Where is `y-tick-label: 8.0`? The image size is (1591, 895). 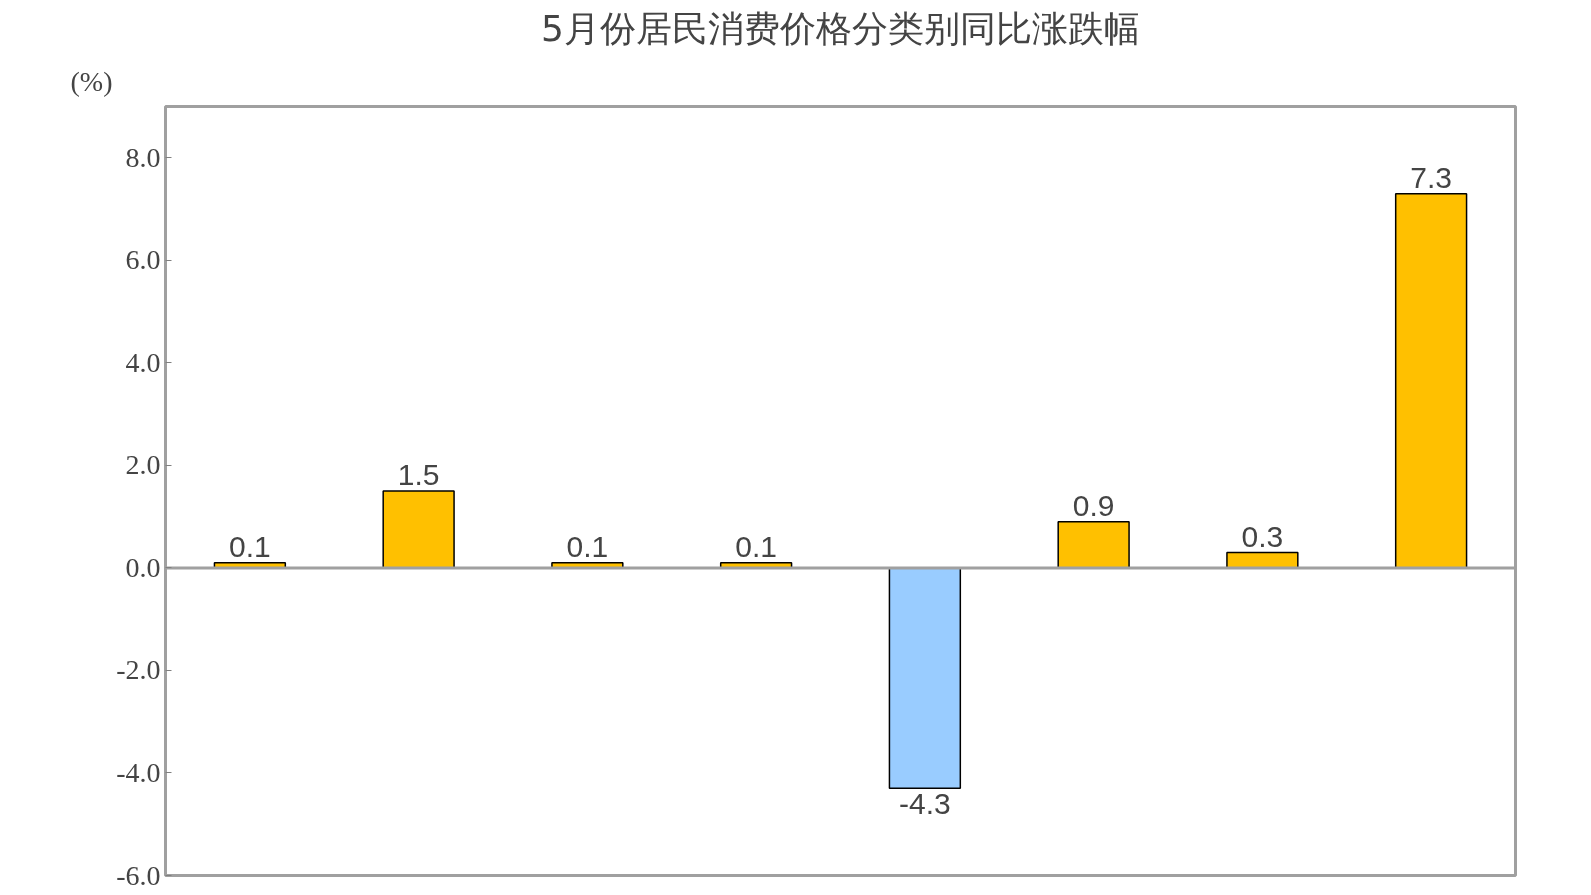
y-tick-label: 8.0 is located at coordinates (143, 157).